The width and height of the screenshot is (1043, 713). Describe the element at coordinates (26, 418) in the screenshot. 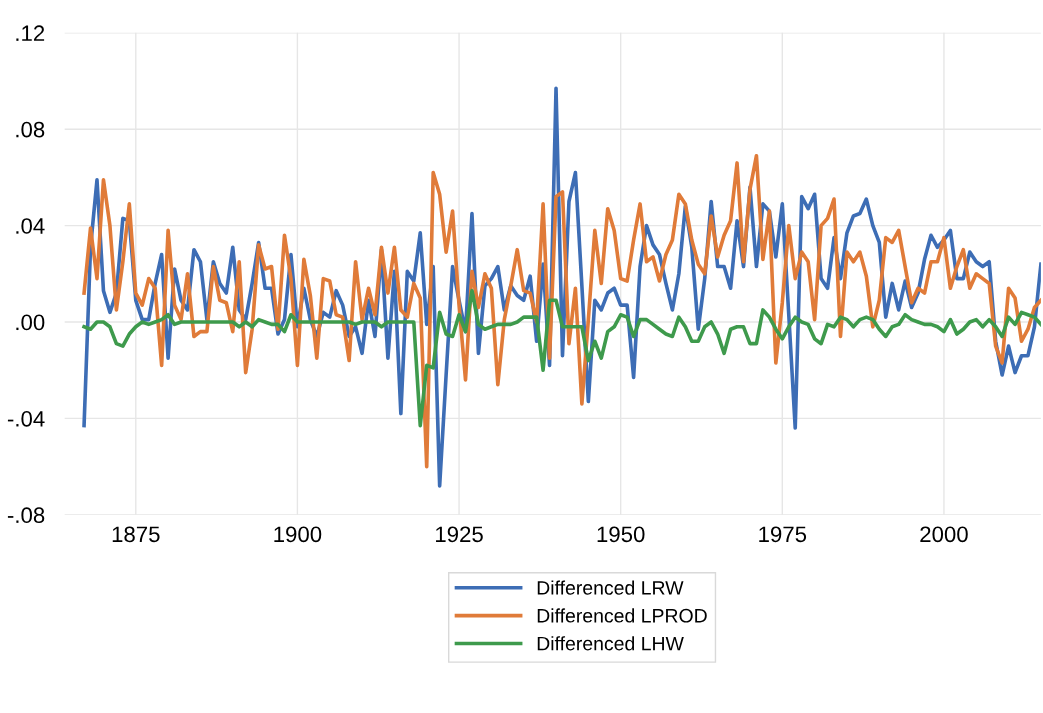

I see `y-tick-label: -.04` at that location.